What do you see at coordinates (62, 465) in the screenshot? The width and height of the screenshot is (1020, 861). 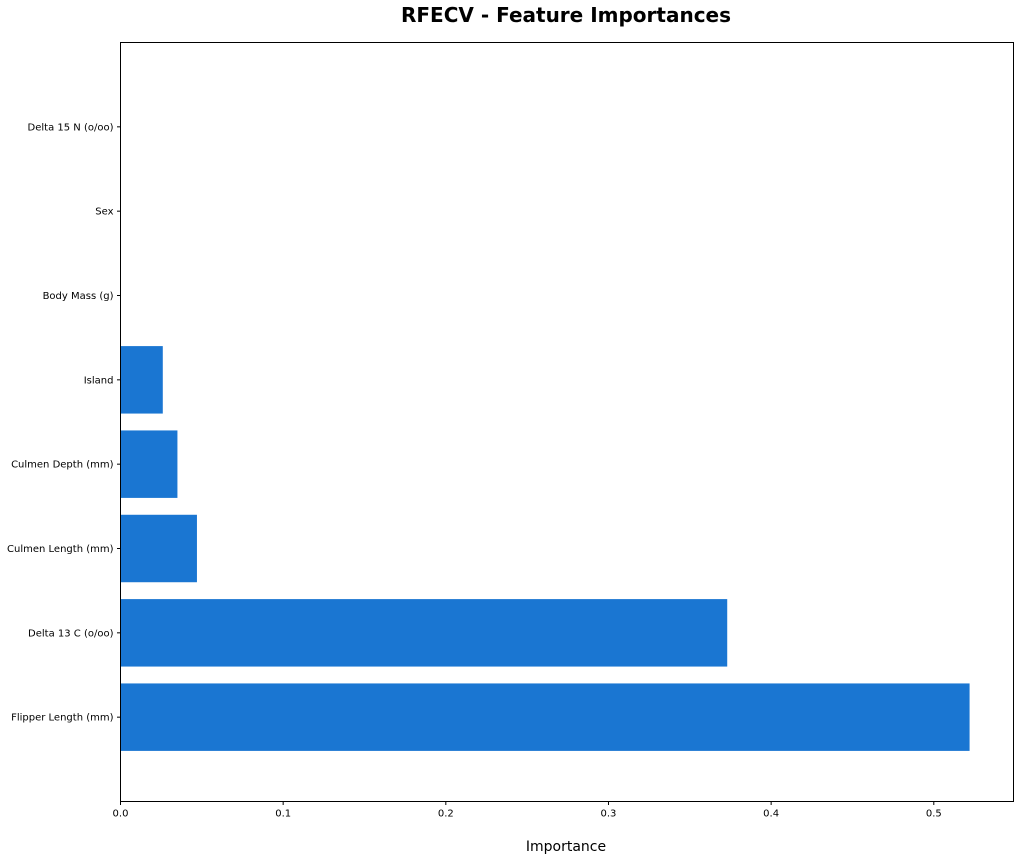 I see `y-tick-label: Culmen Depth (mm)` at bounding box center [62, 465].